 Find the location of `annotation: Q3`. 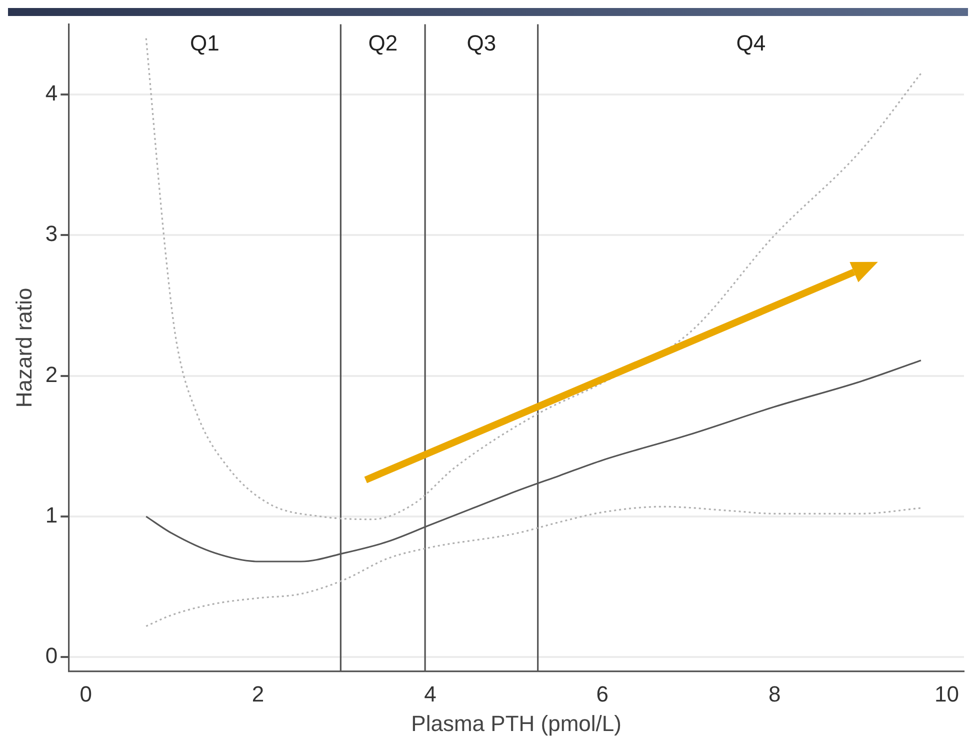

annotation: Q3 is located at coordinates (481, 43).